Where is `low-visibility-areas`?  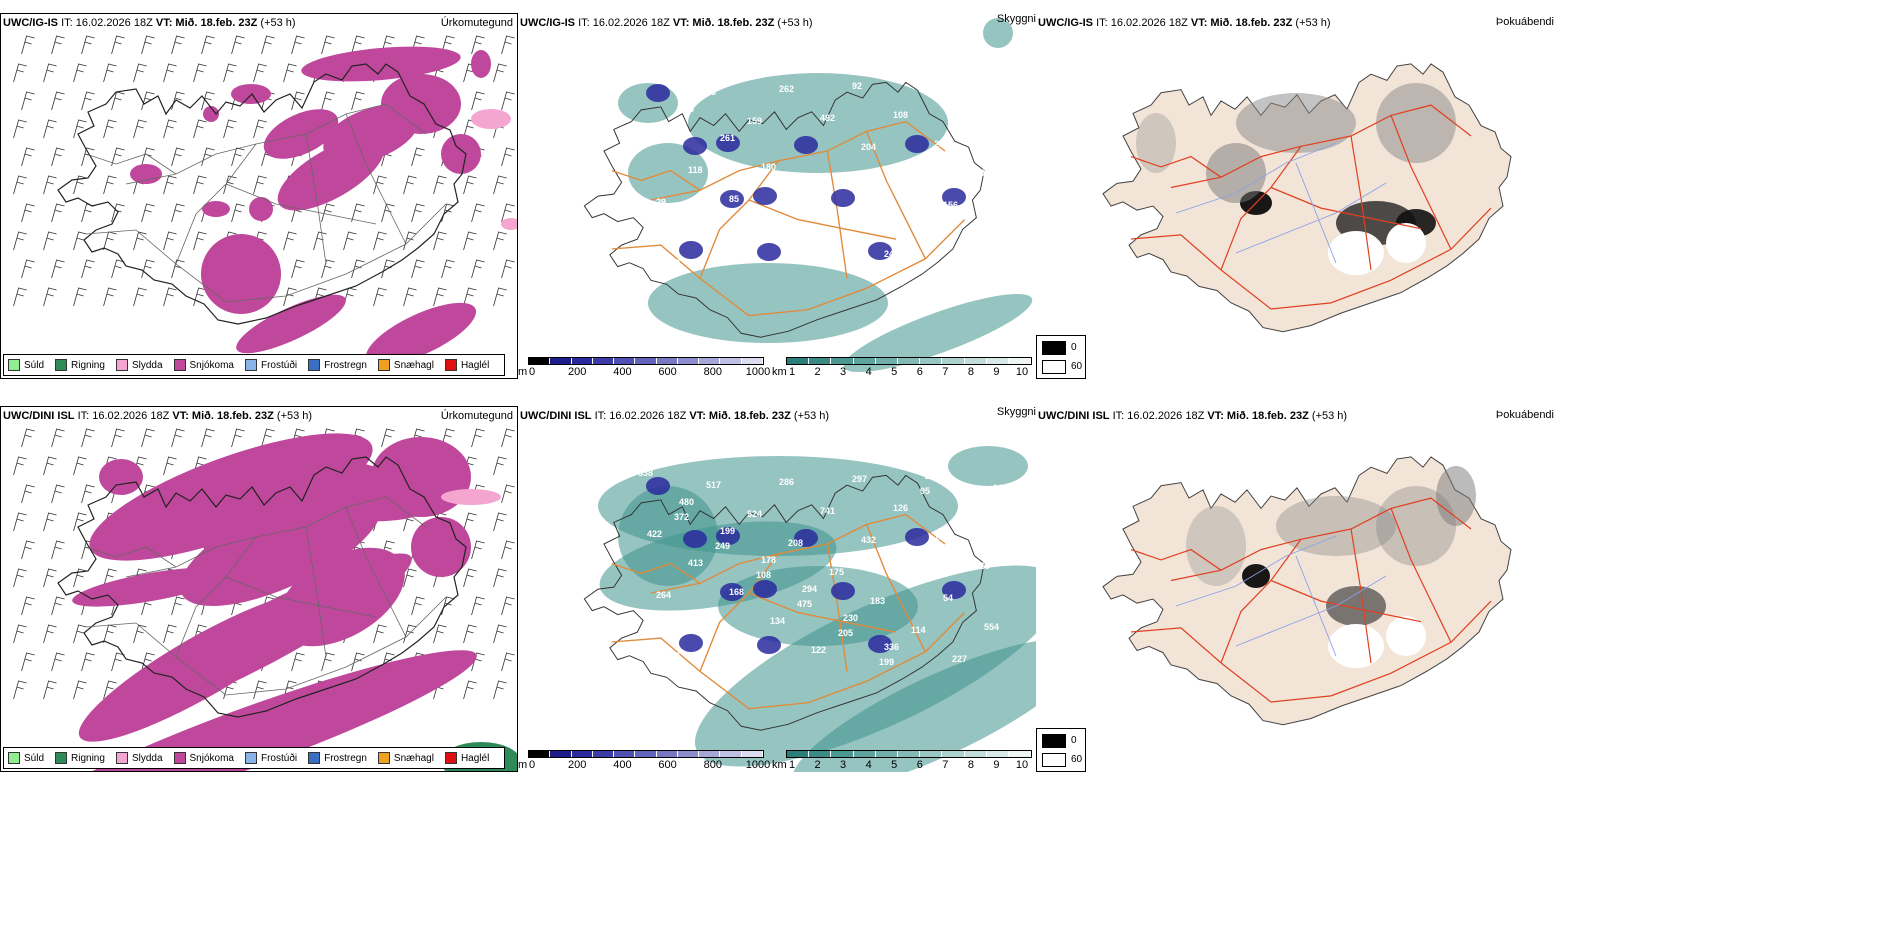
low-visibility-areas is located at coordinates (825, 195).